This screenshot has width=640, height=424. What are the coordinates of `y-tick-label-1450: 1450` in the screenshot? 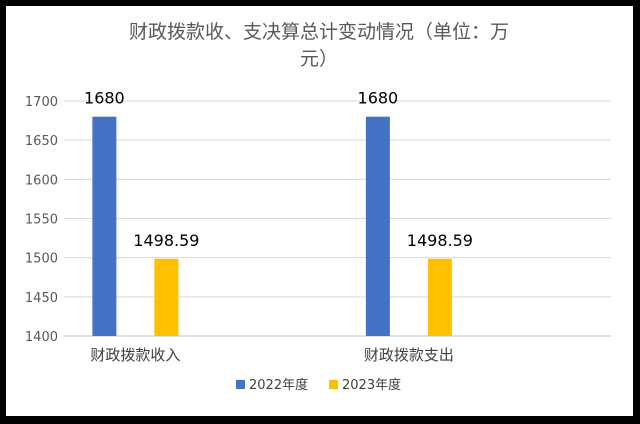 It's located at (41, 298).